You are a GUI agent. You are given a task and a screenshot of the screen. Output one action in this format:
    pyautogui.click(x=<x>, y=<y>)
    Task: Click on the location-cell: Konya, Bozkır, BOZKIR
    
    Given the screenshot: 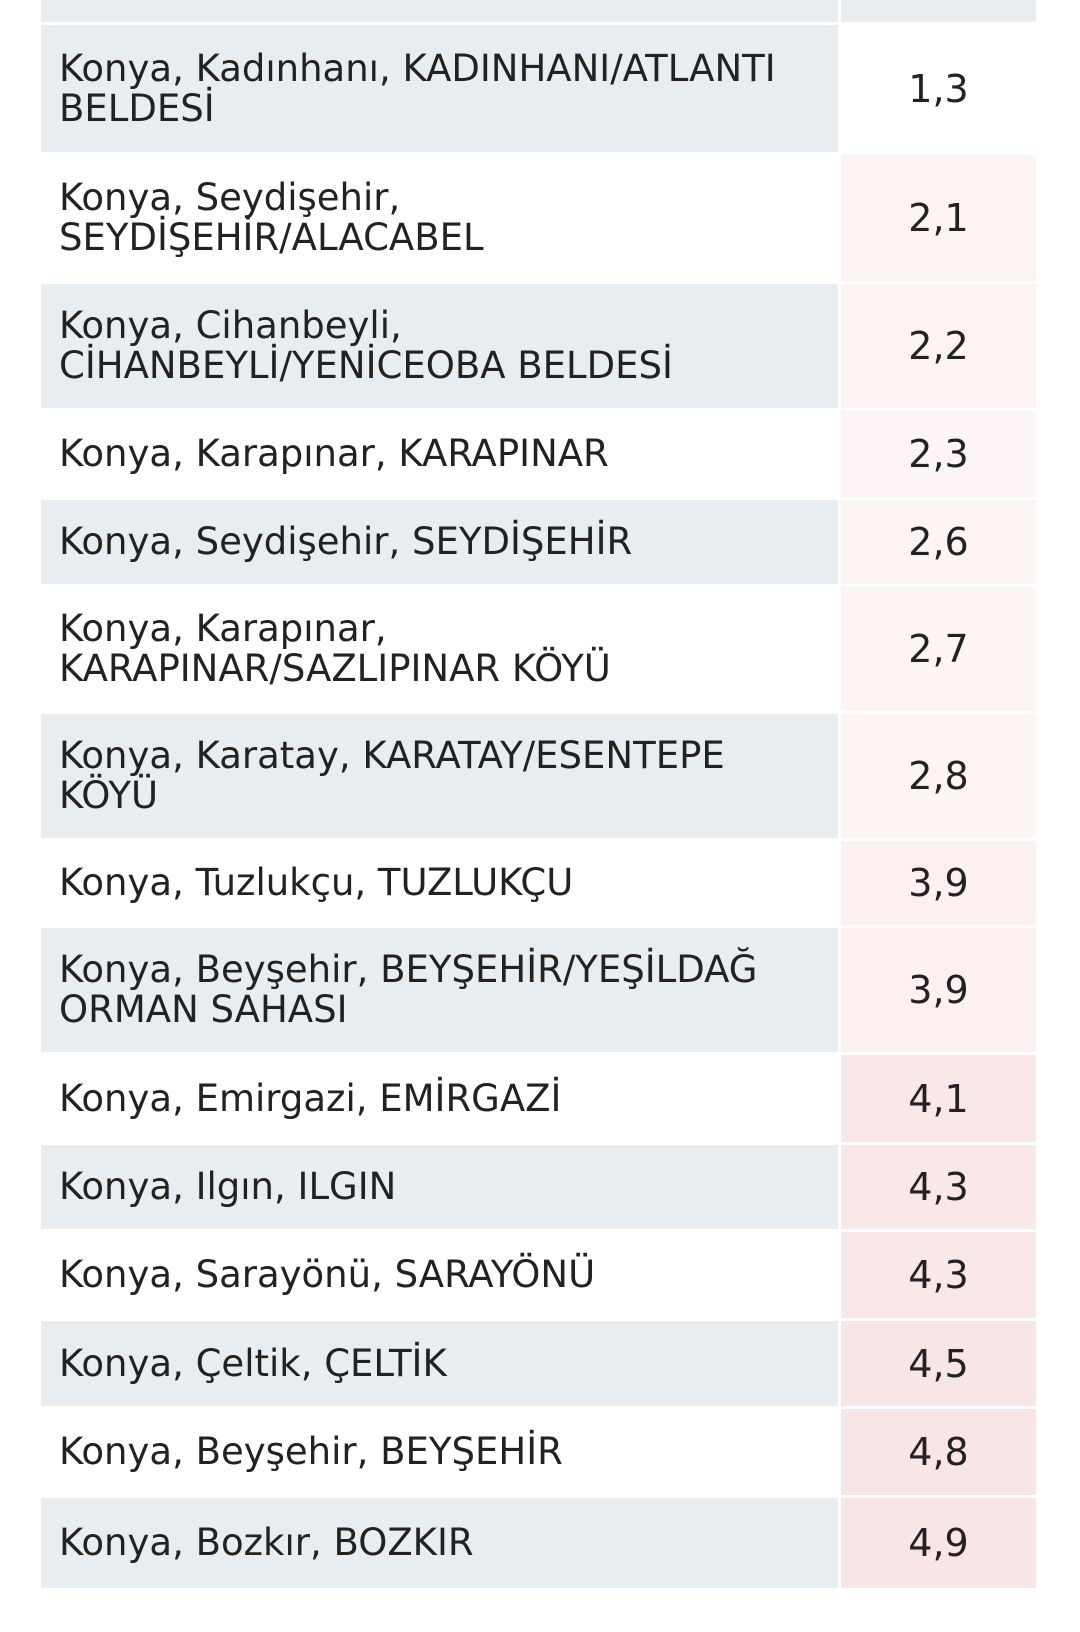 What is the action you would take?
    pyautogui.click(x=439, y=1543)
    